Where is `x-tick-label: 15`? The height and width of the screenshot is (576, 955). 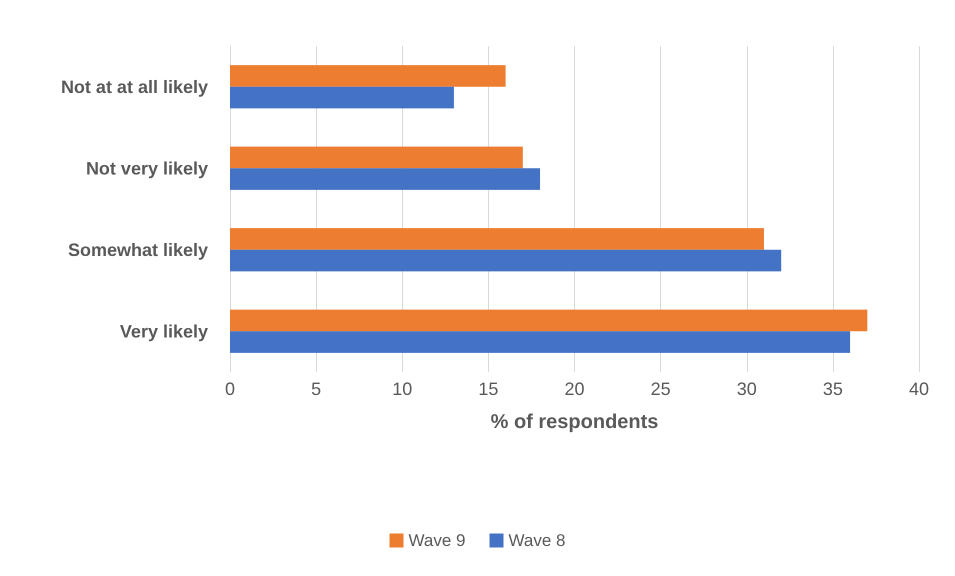
x-tick-label: 15 is located at coordinates (488, 389).